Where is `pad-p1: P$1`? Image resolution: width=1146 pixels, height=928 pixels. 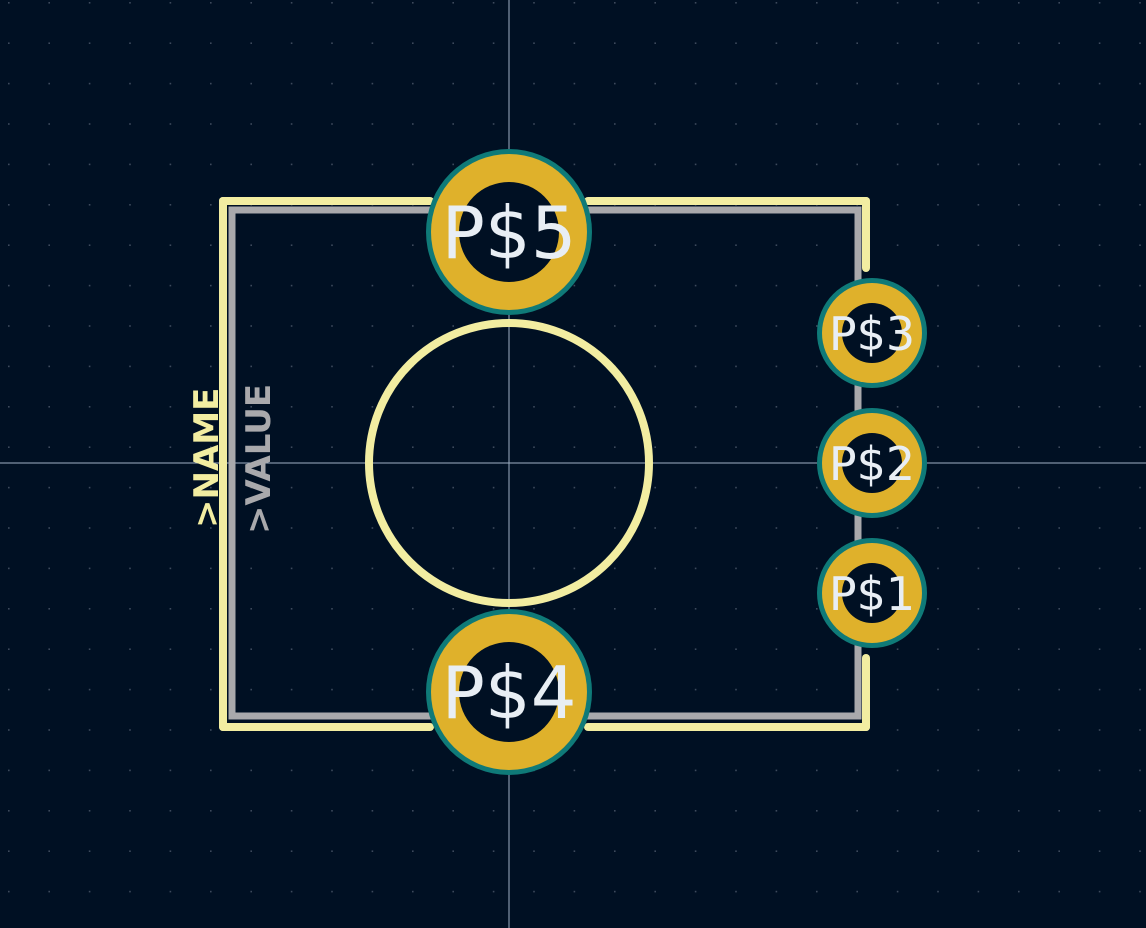 pad-p1: P$1 is located at coordinates (872, 593).